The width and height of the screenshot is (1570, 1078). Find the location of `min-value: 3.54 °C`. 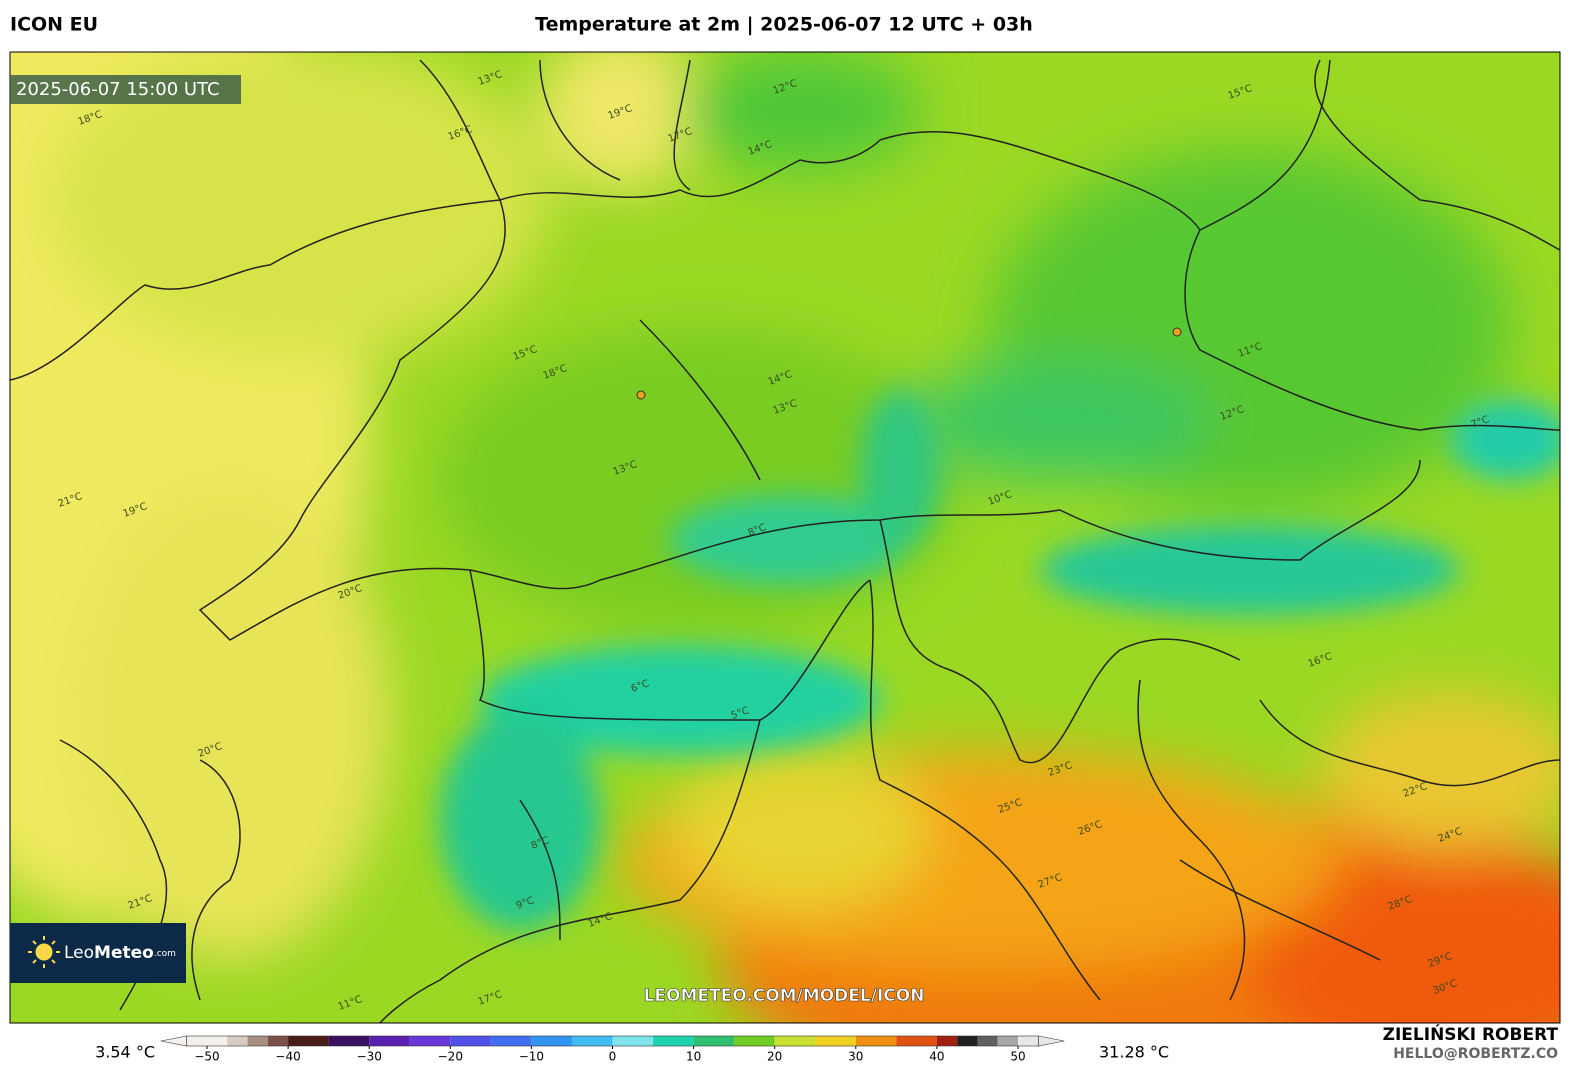

min-value: 3.54 °C is located at coordinates (125, 1052).